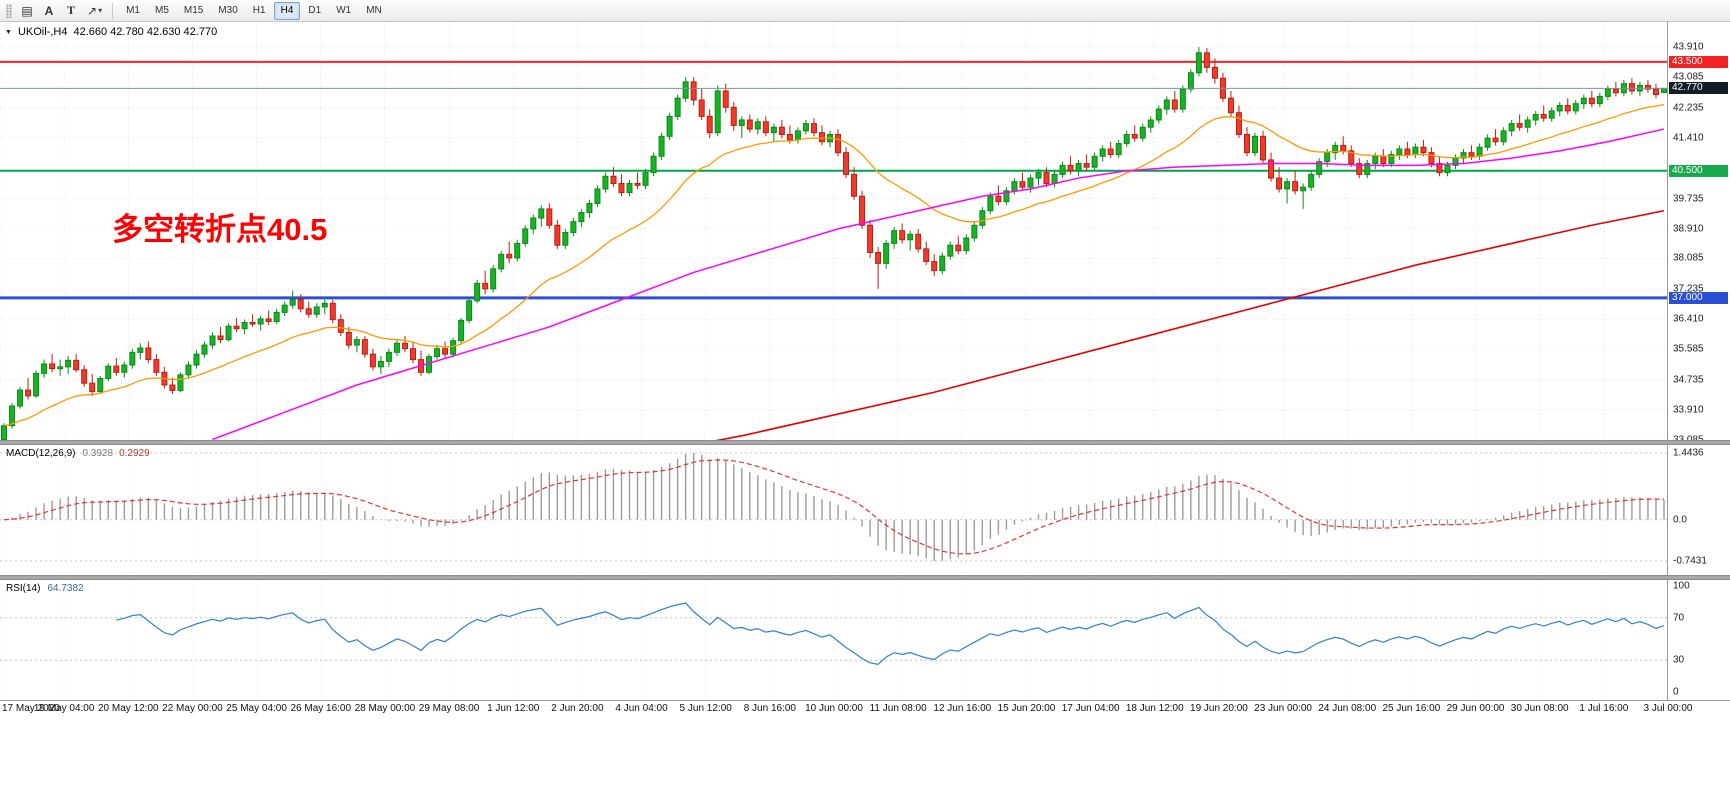  What do you see at coordinates (1698, 510) in the screenshot?
I see `macd-axis: 1.4436 0.0 -0.7431` at bounding box center [1698, 510].